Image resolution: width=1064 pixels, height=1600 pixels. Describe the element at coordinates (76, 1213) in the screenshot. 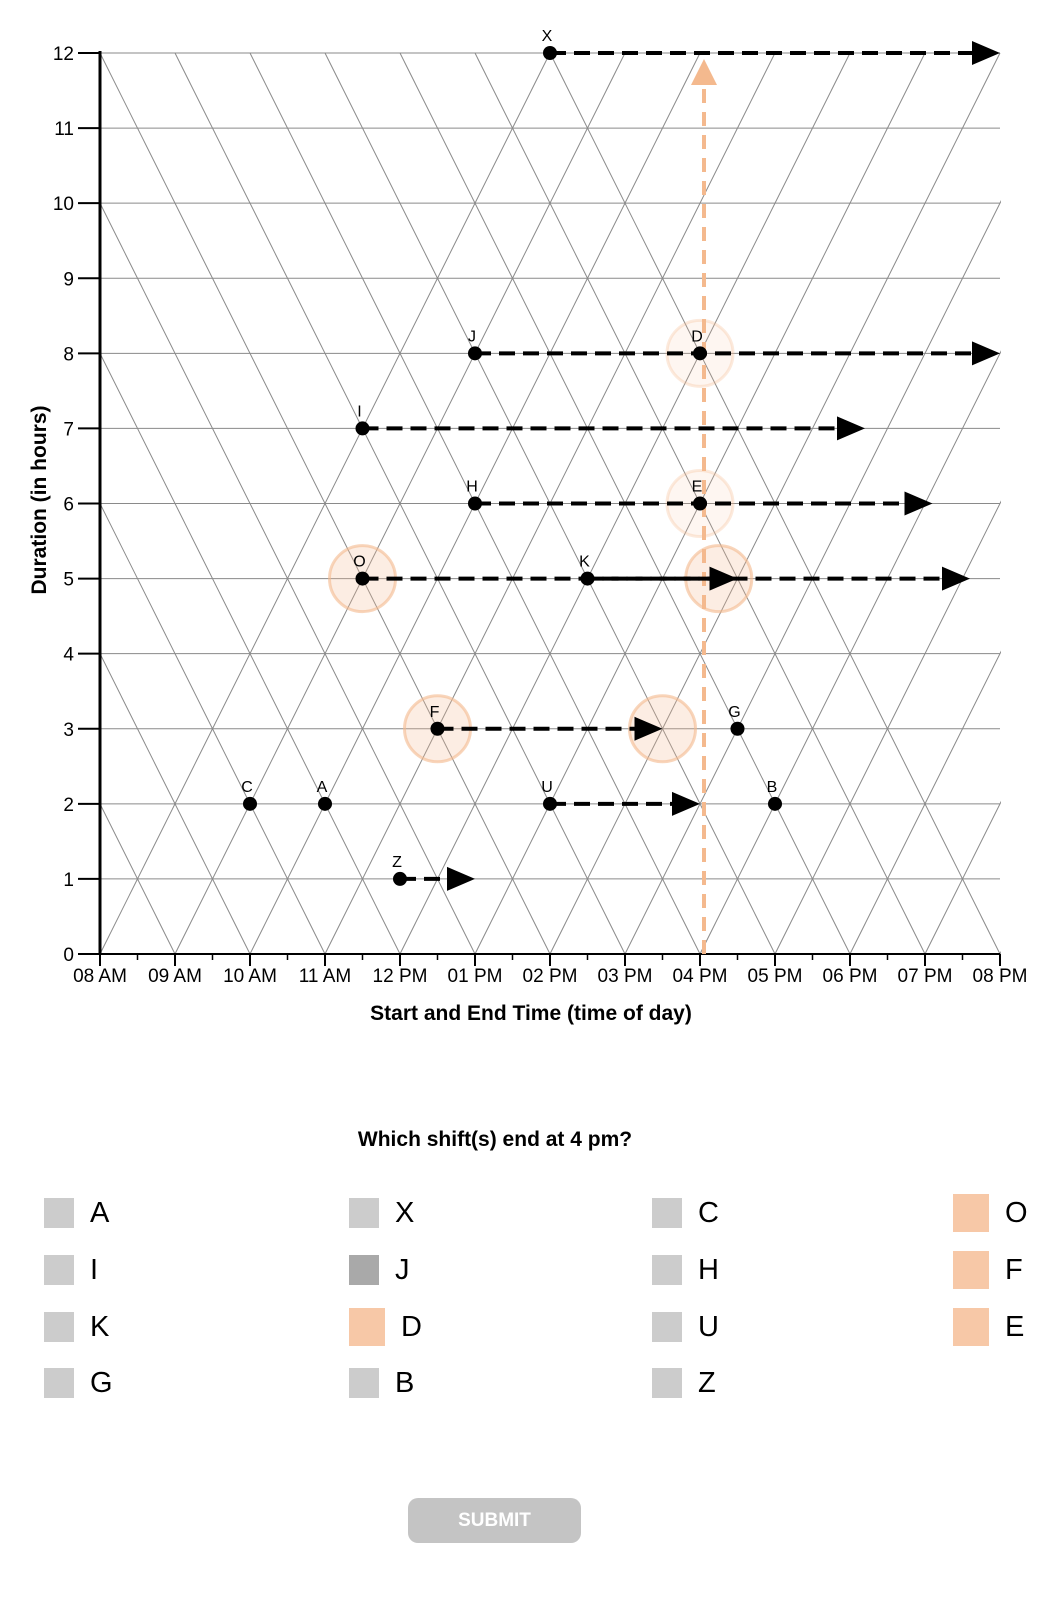

I see `option-a: A` at that location.